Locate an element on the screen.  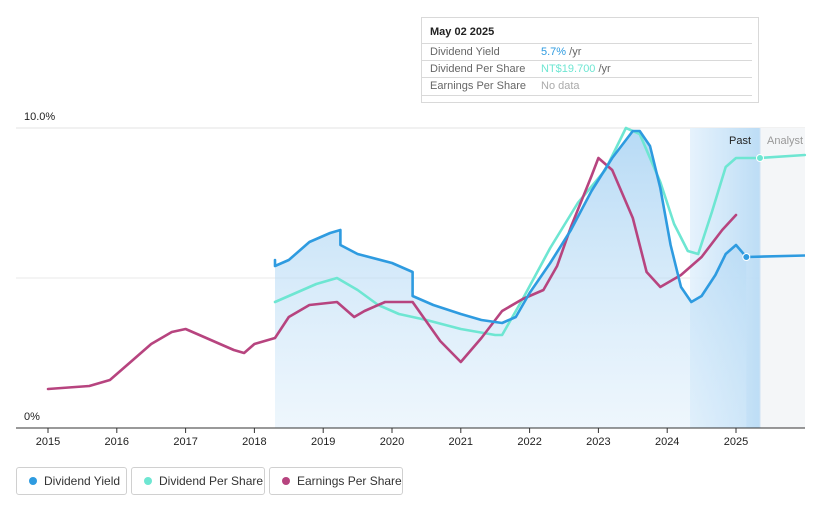
x-tick-label: 2017 is located at coordinates (185, 442).